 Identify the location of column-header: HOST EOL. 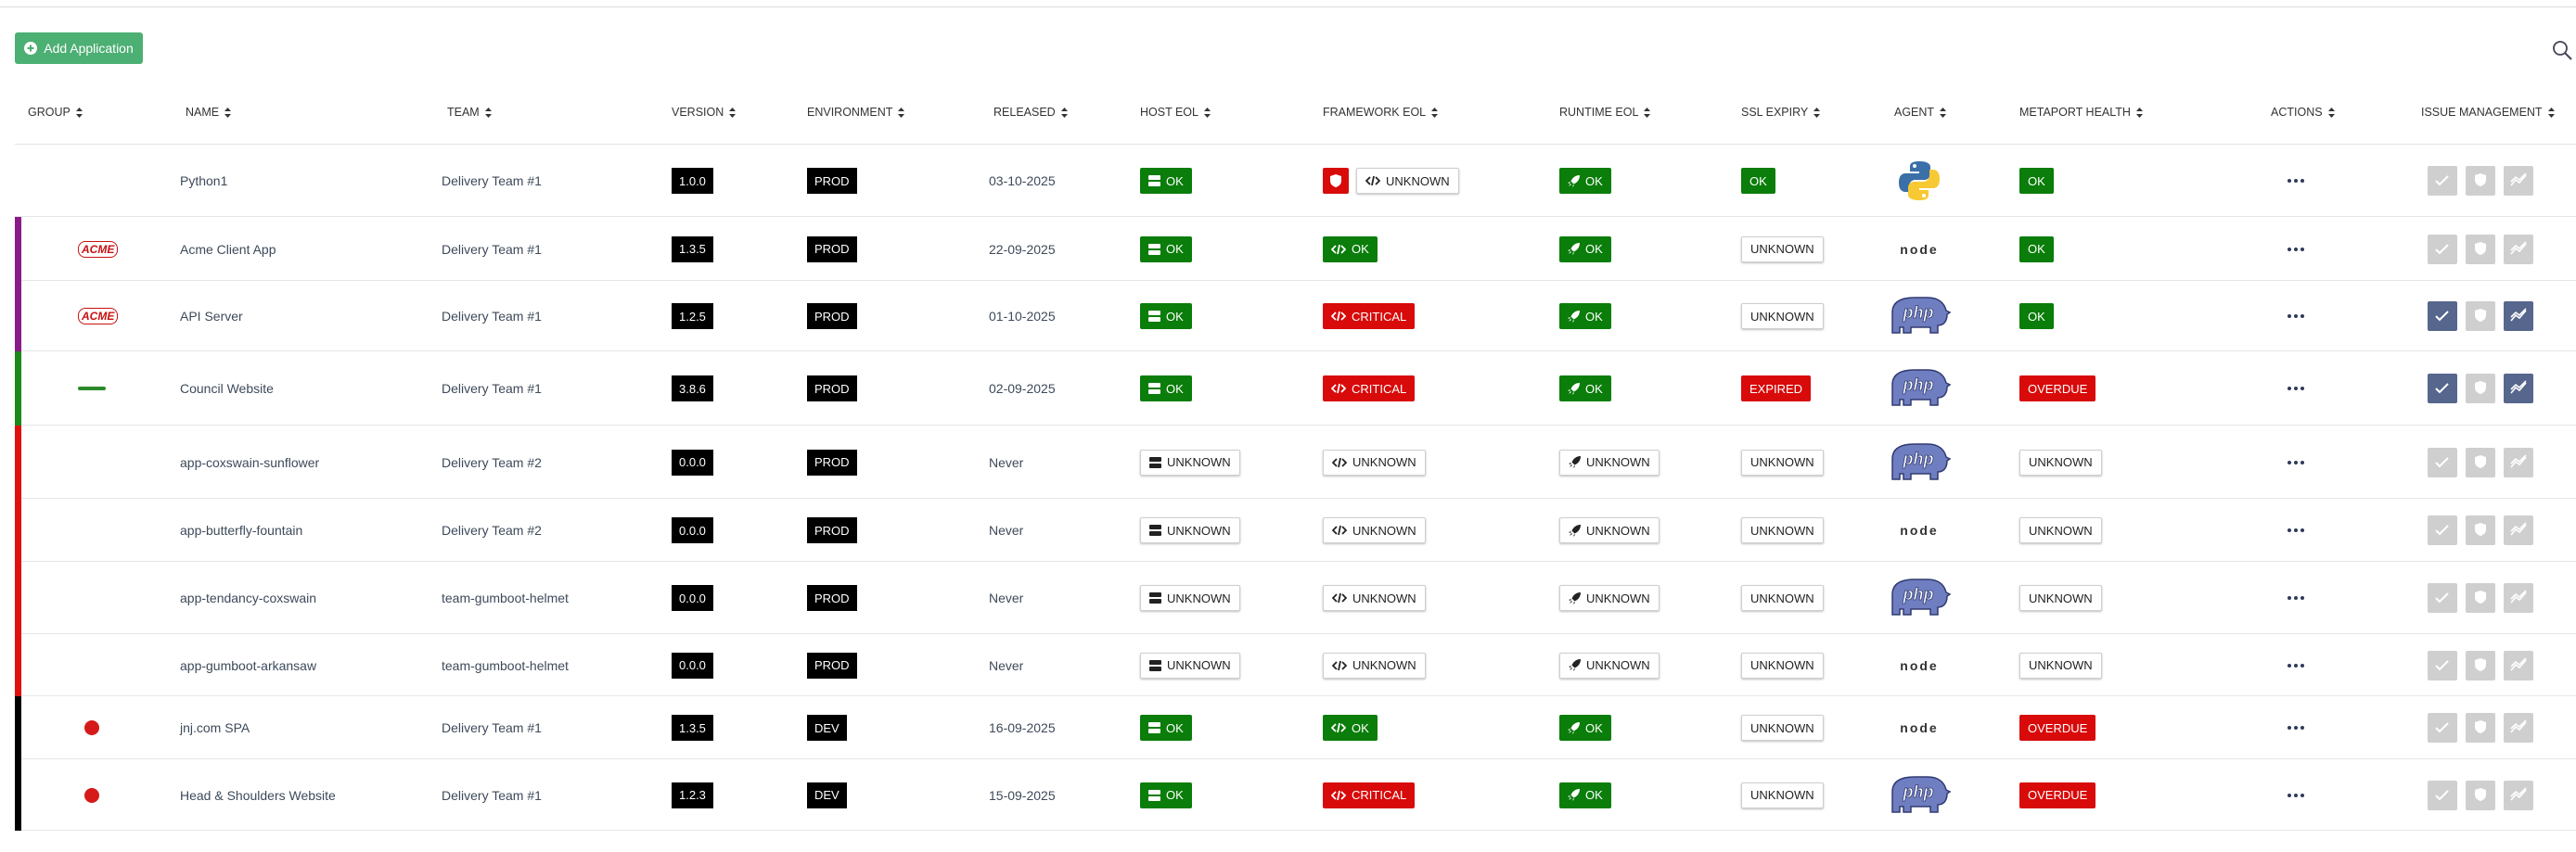
(1175, 113).